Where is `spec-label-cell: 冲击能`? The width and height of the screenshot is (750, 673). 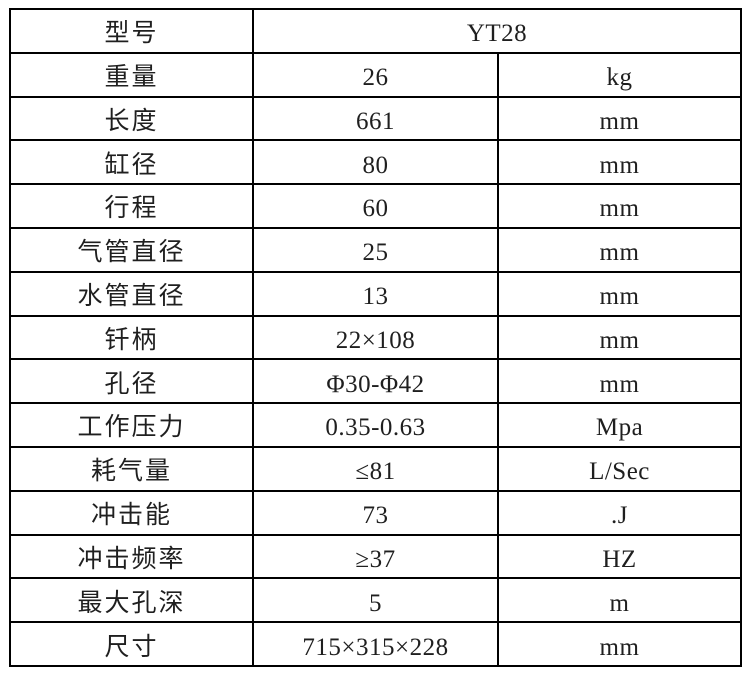 spec-label-cell: 冲击能 is located at coordinates (131, 512).